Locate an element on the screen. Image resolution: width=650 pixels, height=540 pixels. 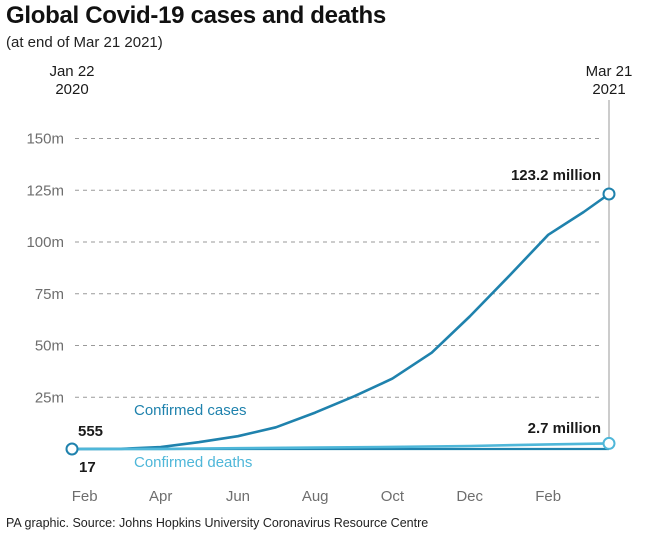
x-tick-label: Oct is located at coordinates (393, 496).